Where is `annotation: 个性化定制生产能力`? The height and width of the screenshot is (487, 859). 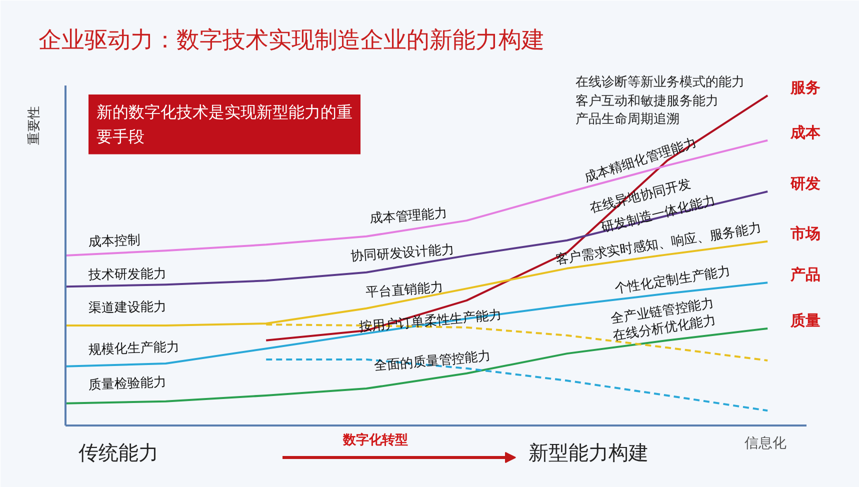 annotation: 个性化定制生产能力 is located at coordinates (673, 281).